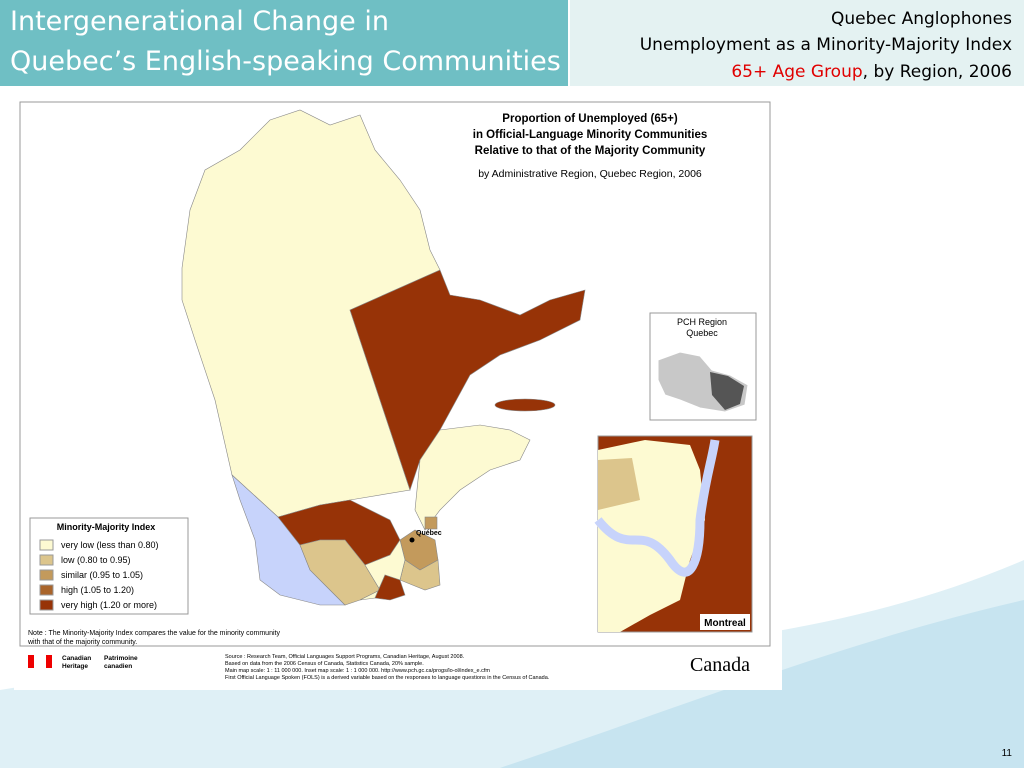  Describe the element at coordinates (106, 527) in the screenshot. I see `legend-title: Minority-Majority Index` at that location.